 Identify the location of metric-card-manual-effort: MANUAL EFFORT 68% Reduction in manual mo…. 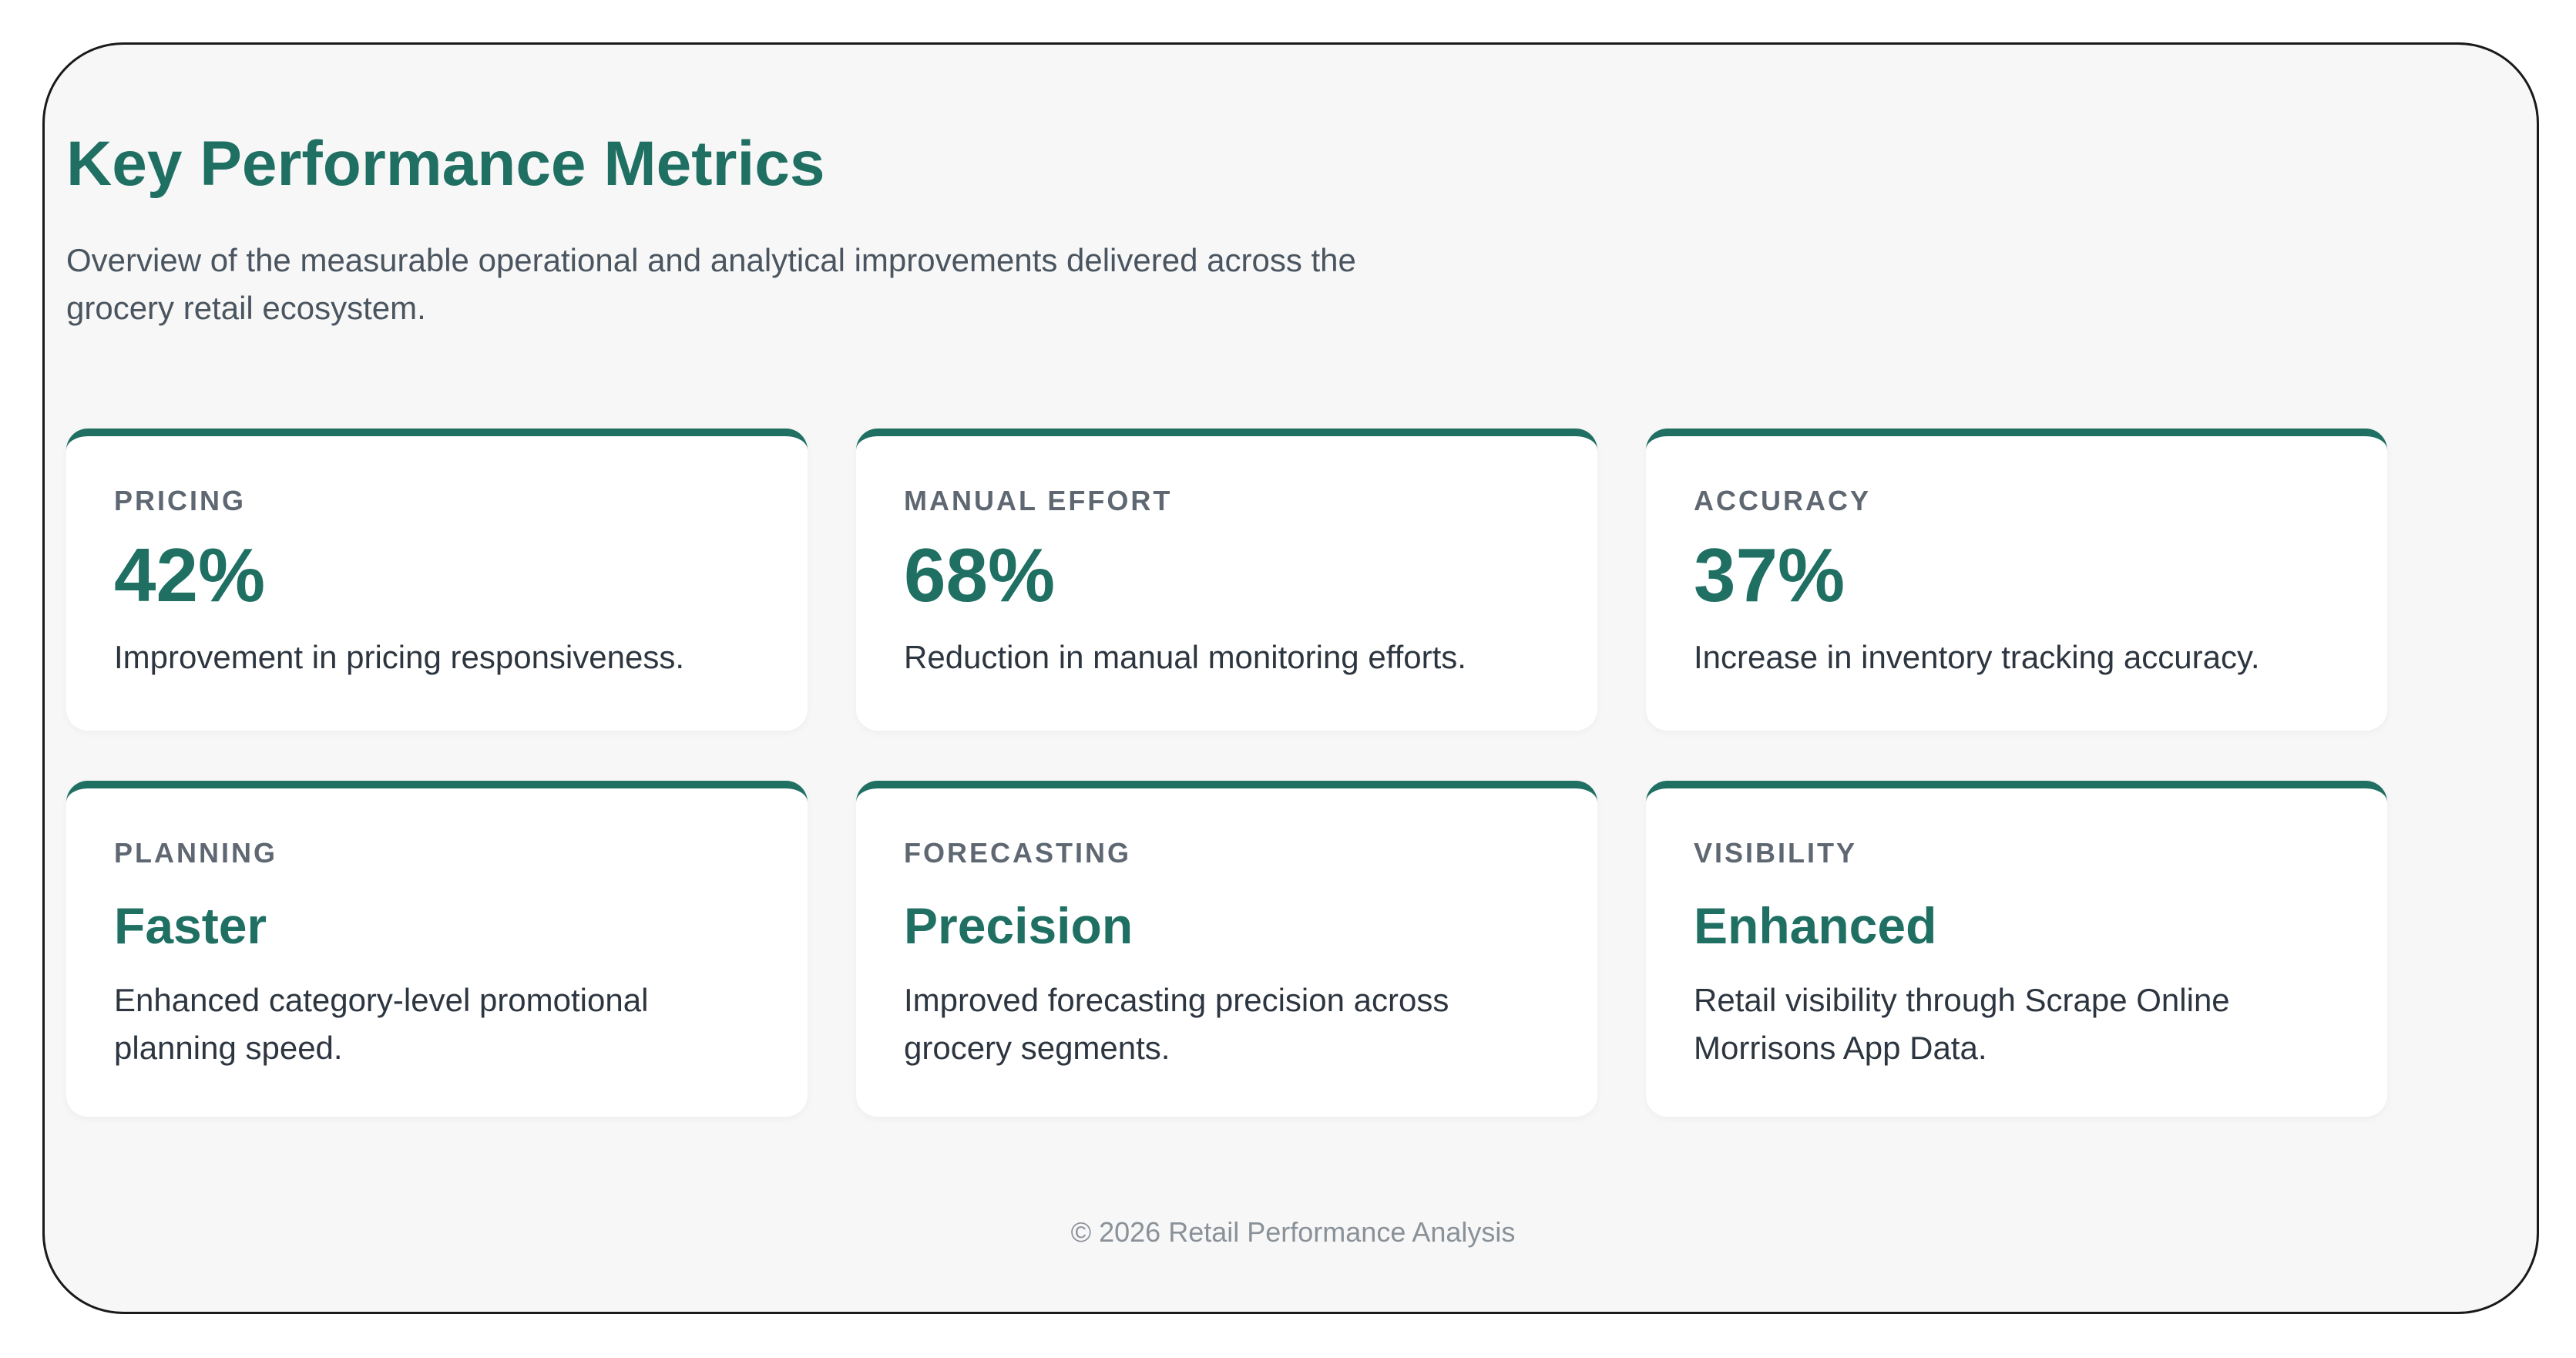
(1226, 580).